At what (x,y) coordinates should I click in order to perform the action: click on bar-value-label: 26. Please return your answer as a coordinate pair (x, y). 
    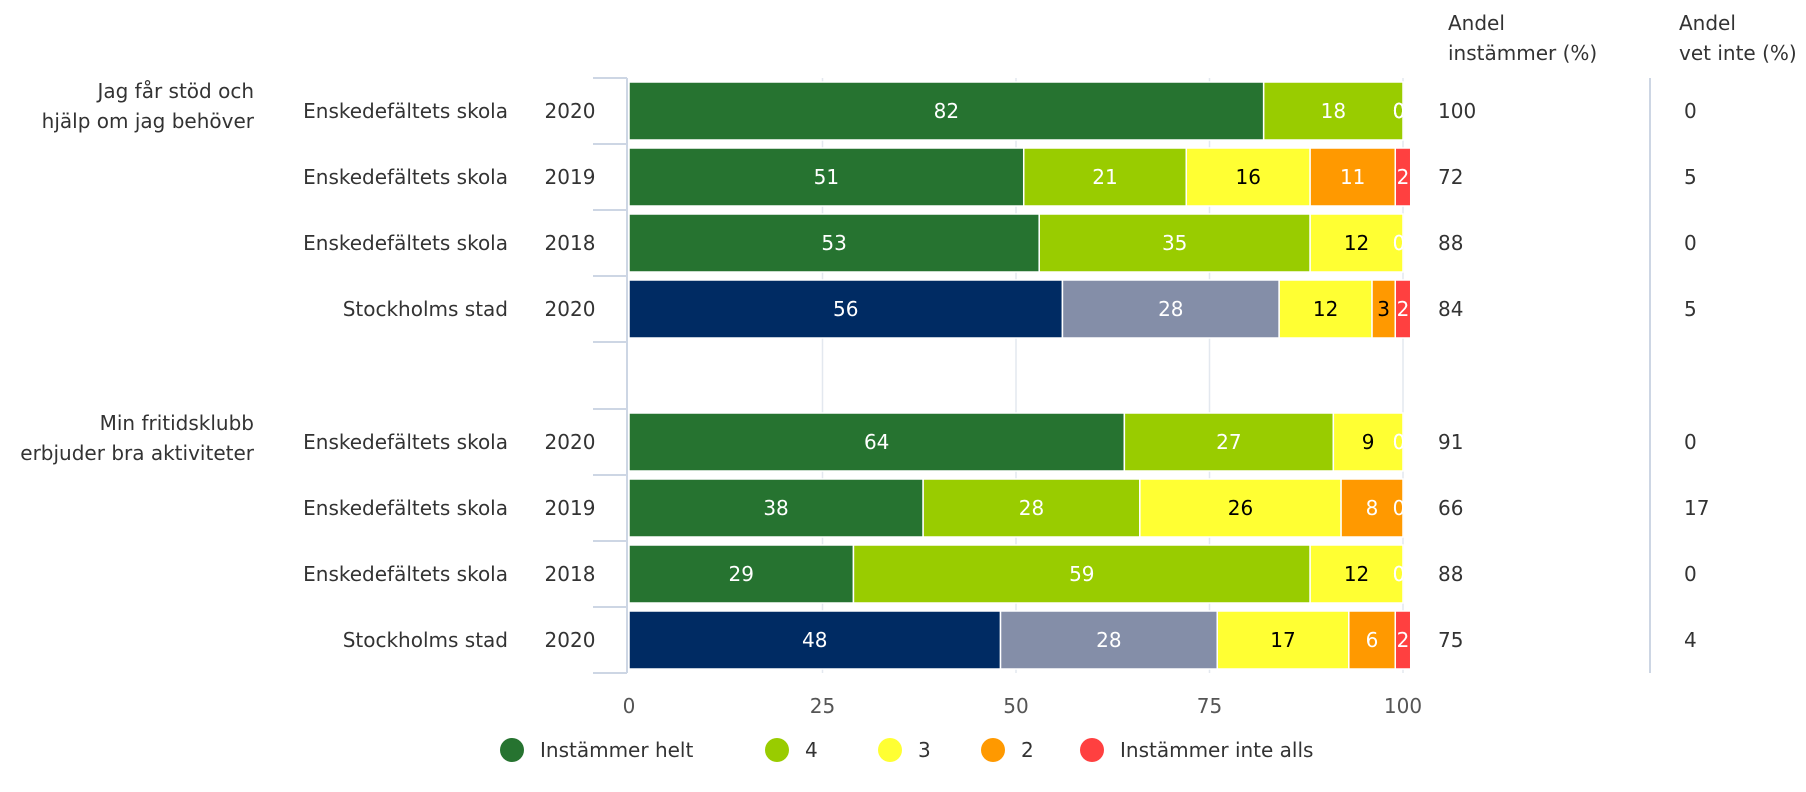
    Looking at the image, I should click on (1240, 508).